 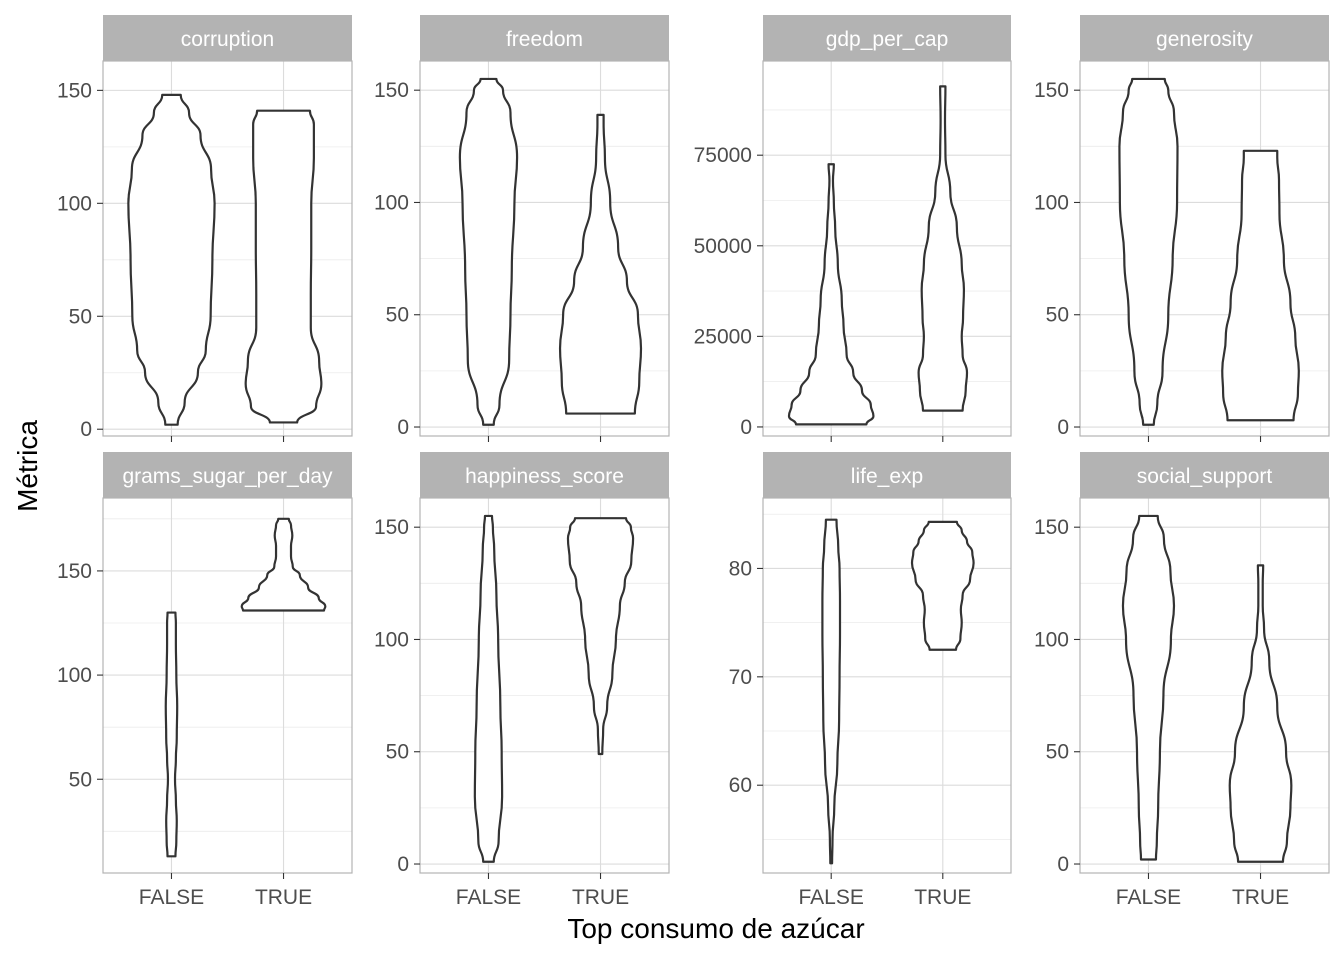 What do you see at coordinates (723, 336) in the screenshot?
I see `y-tick-label: 25000` at bounding box center [723, 336].